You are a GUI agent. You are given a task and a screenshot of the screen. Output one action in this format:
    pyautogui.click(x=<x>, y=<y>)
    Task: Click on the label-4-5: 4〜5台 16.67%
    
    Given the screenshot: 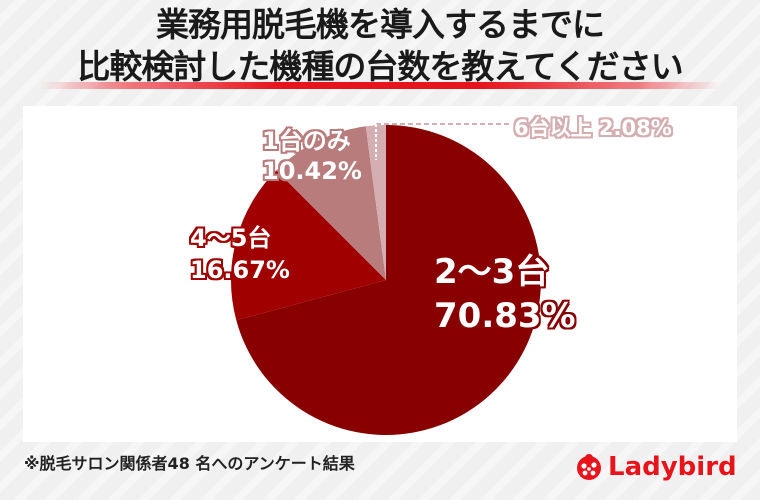 What is the action you would take?
    pyautogui.click(x=240, y=254)
    